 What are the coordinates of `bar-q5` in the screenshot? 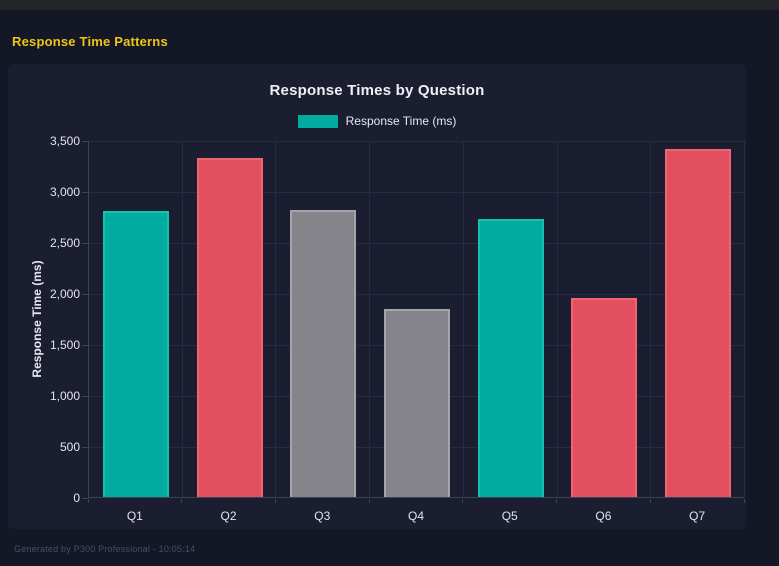 It's located at (510, 357).